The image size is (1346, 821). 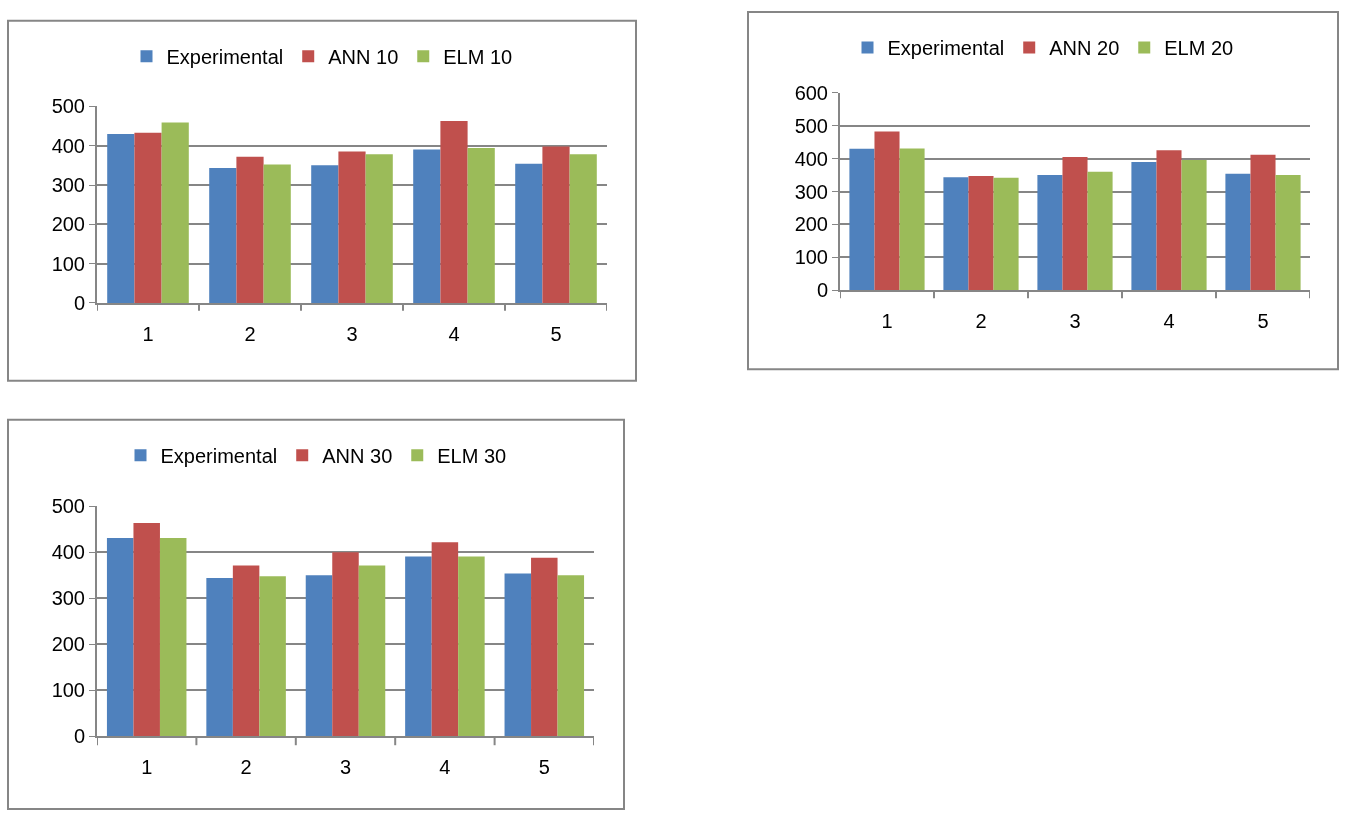 What do you see at coordinates (811, 92) in the screenshot?
I see `y-tick-label: 600` at bounding box center [811, 92].